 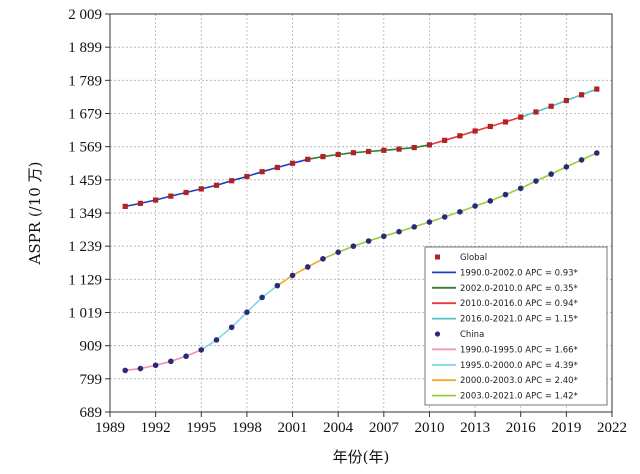 I want to click on fit-line-china-2000-2003, so click(x=300, y=272).